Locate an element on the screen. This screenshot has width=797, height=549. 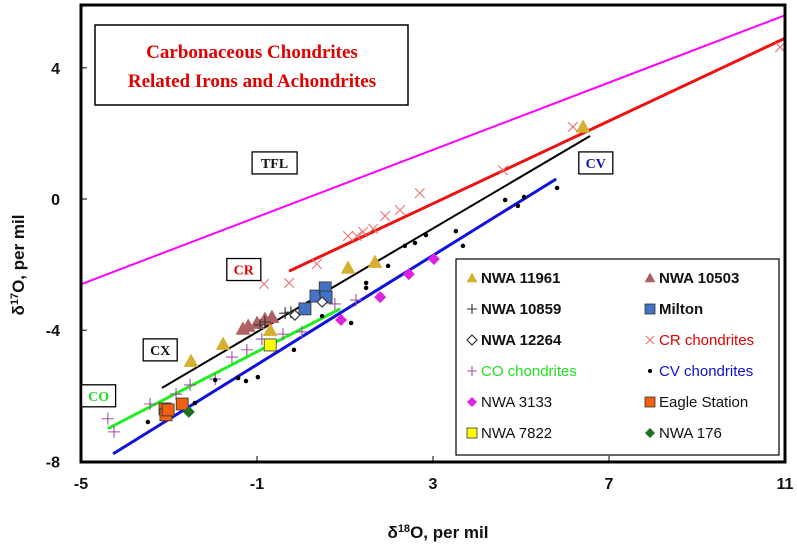
legend-item-nwa-10503: NWA 10503 is located at coordinates (691, 278).